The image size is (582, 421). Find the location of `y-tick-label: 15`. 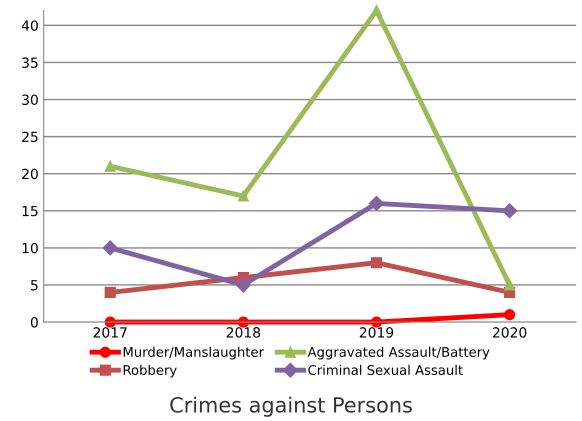

y-tick-label: 15 is located at coordinates (30, 211).